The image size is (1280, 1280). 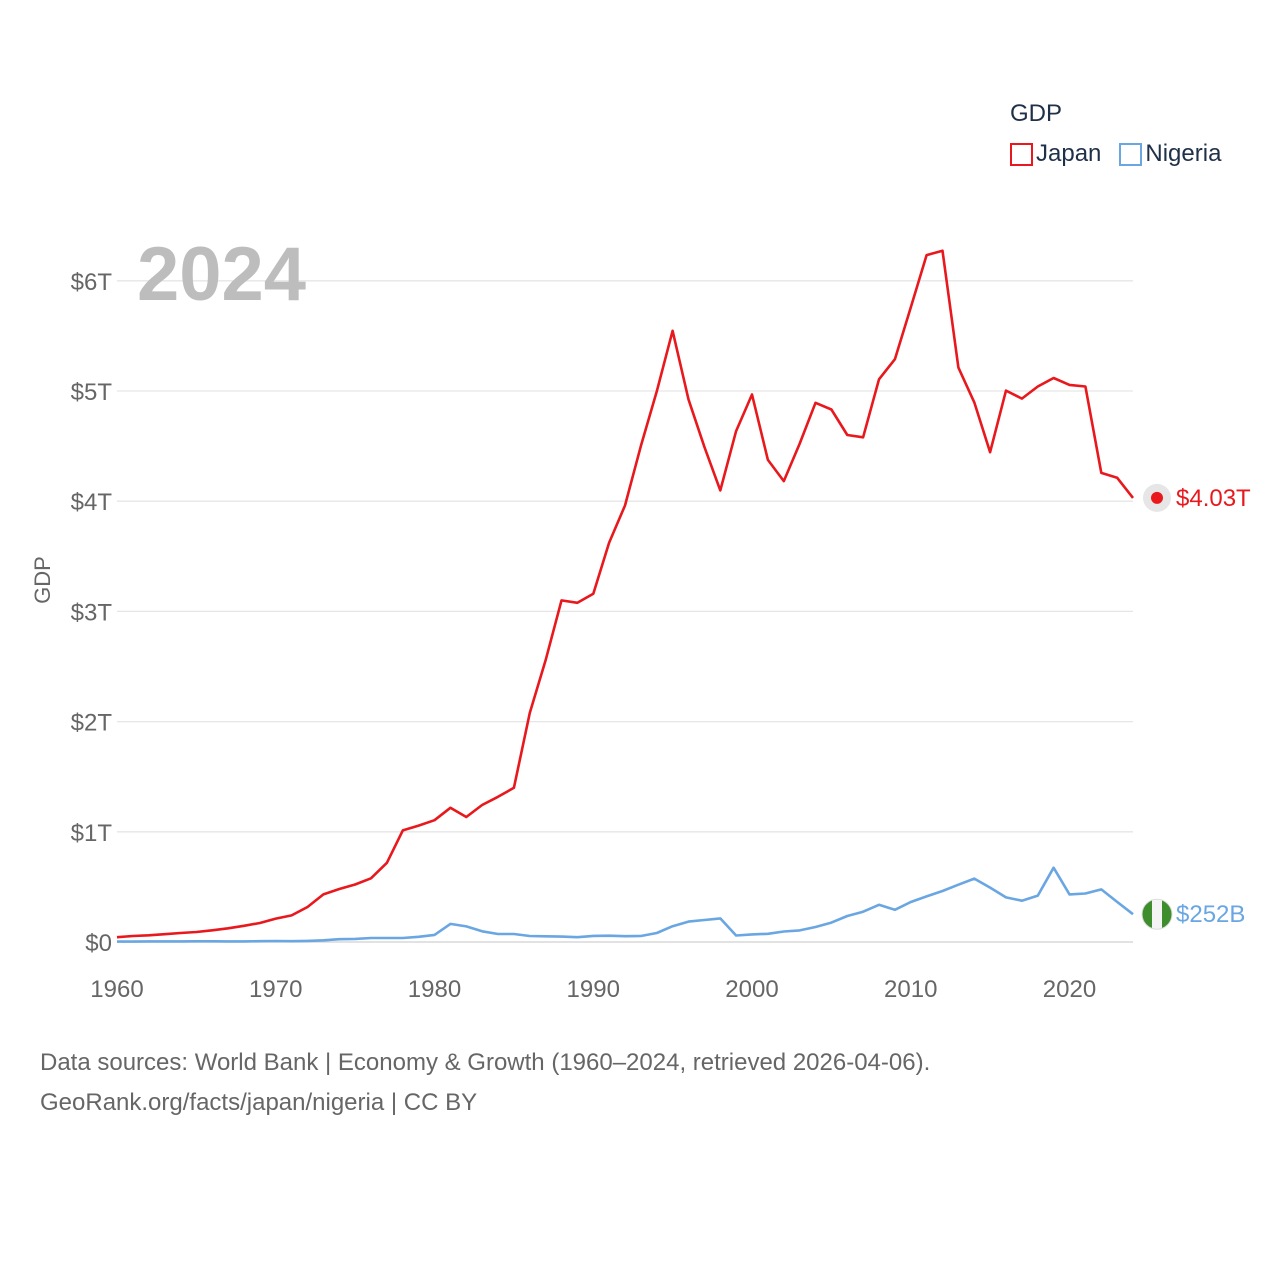 I want to click on y-tick-label-4: $4T, so click(x=92, y=502).